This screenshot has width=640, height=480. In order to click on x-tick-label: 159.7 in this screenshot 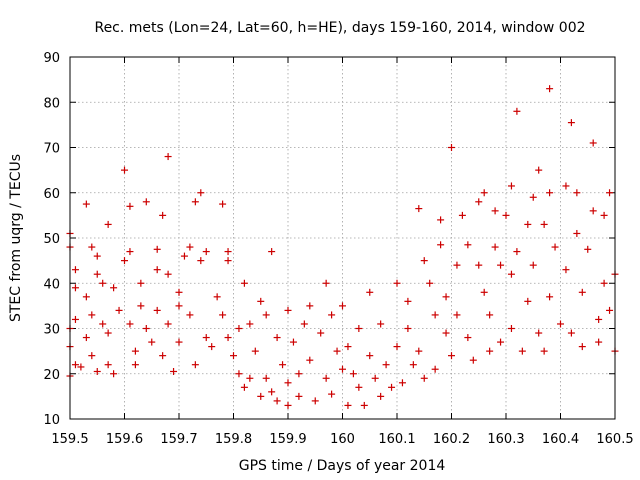, I will do `click(178, 439)`.